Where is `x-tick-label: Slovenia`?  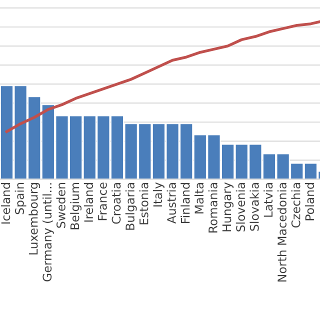 x-tick-label: Slovenia is located at coordinates (241, 207).